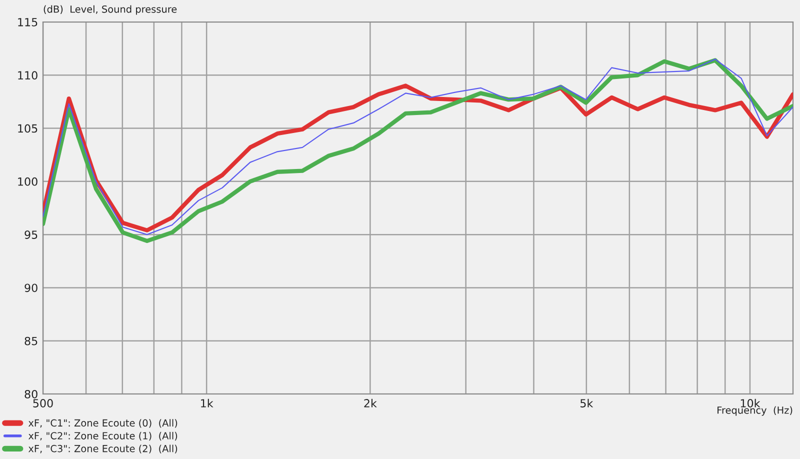  What do you see at coordinates (31, 394) in the screenshot?
I see `y-tick-label: 80` at bounding box center [31, 394].